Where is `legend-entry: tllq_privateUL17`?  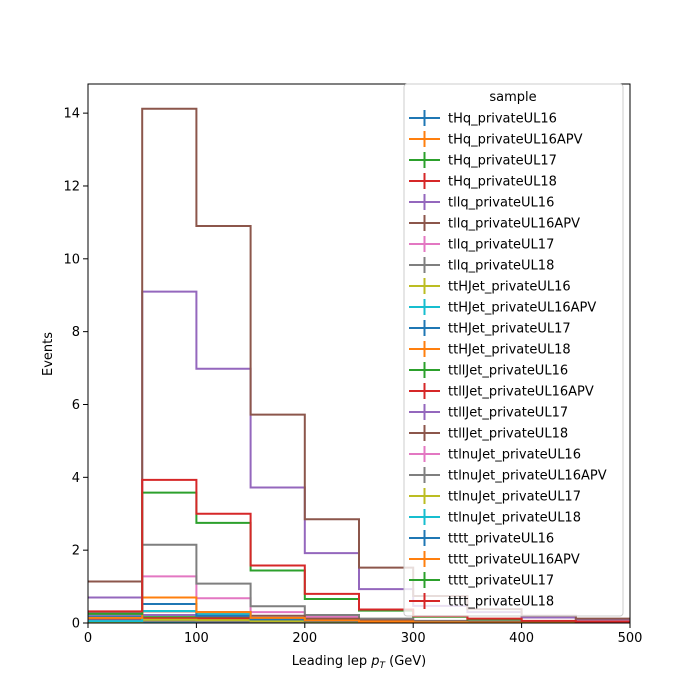
legend-entry: tllq_privateUL17 is located at coordinates (481, 244).